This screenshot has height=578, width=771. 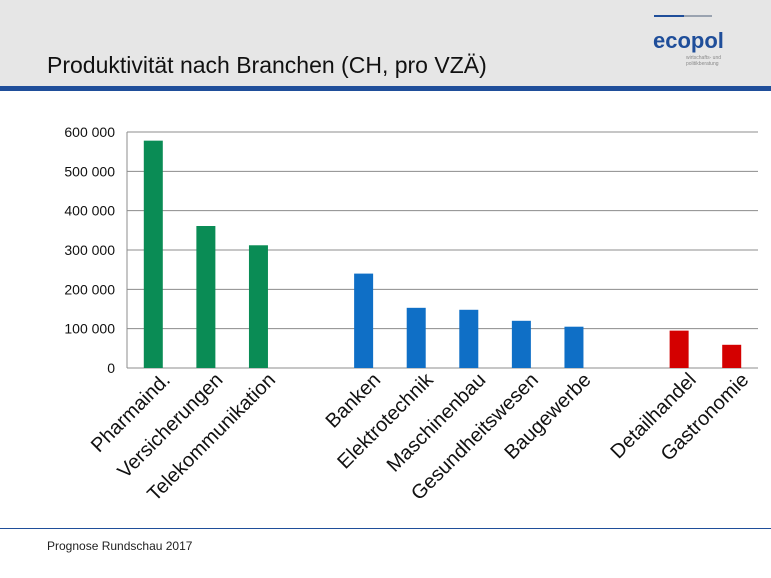 I want to click on bar-detailhandel, so click(x=679, y=349).